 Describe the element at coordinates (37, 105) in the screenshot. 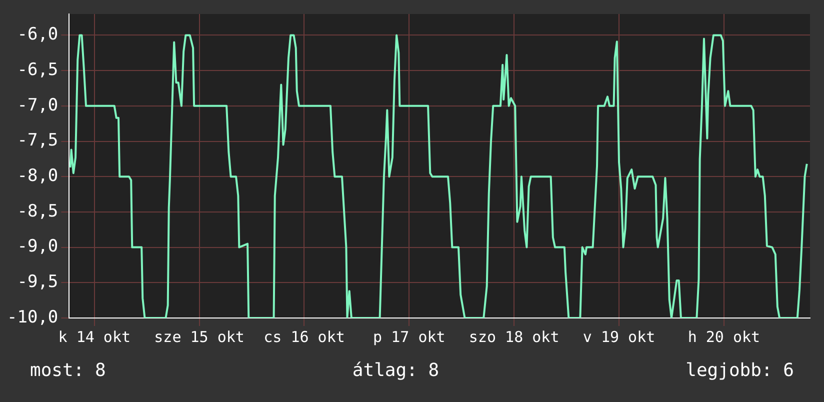

I see `y-tick-label: -7,0` at that location.